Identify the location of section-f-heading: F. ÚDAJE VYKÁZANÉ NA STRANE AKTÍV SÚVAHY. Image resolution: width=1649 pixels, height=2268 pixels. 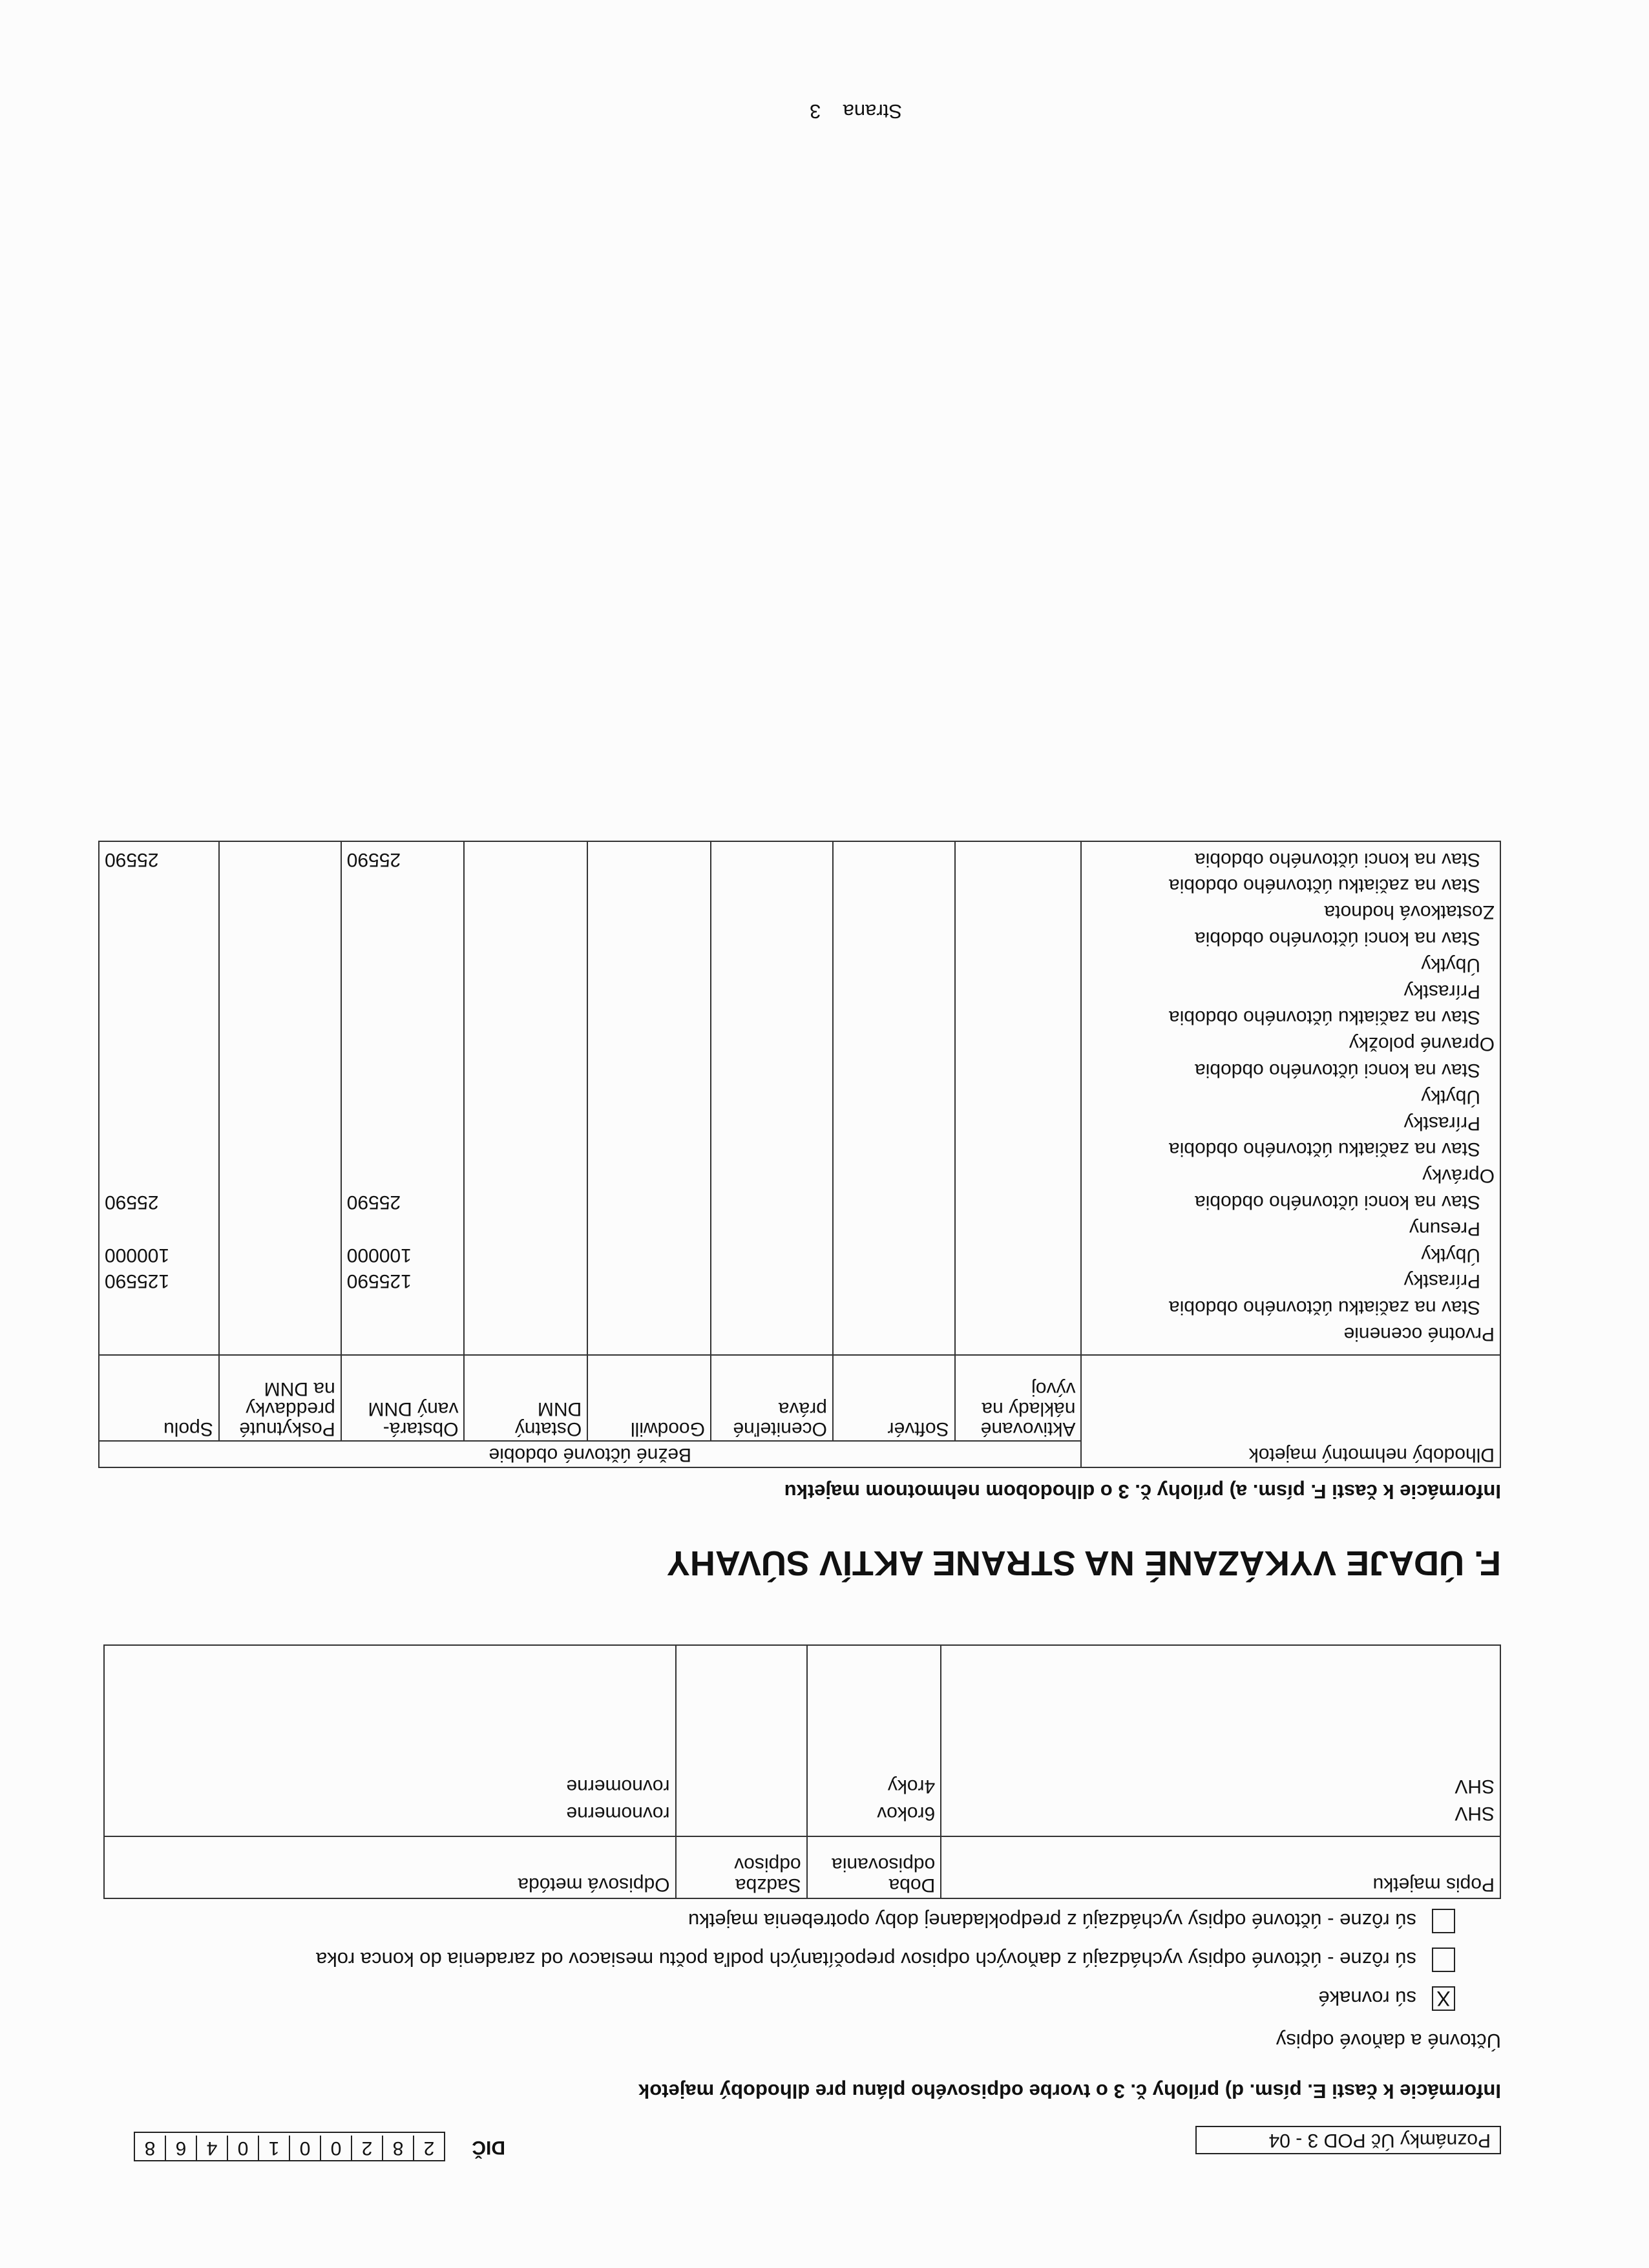
(1083, 1563).